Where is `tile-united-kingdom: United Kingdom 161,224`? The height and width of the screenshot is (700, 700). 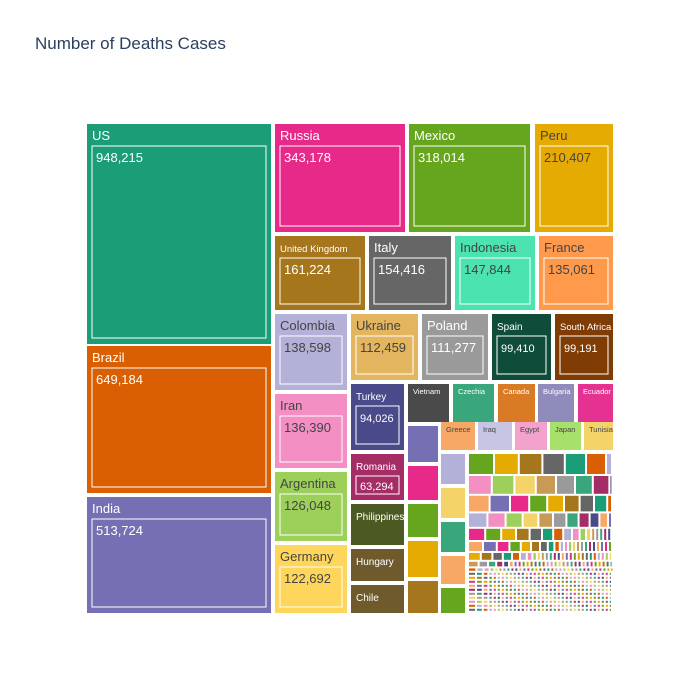 tile-united-kingdom: United Kingdom 161,224 is located at coordinates (320, 273).